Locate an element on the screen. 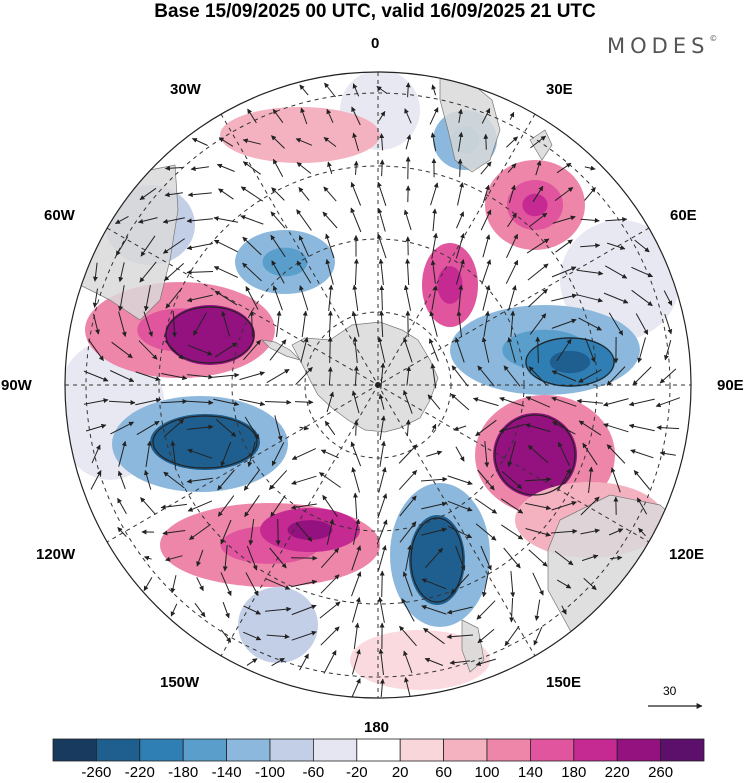 This screenshot has width=750, height=783. colorbar-label: 140 is located at coordinates (530, 772).